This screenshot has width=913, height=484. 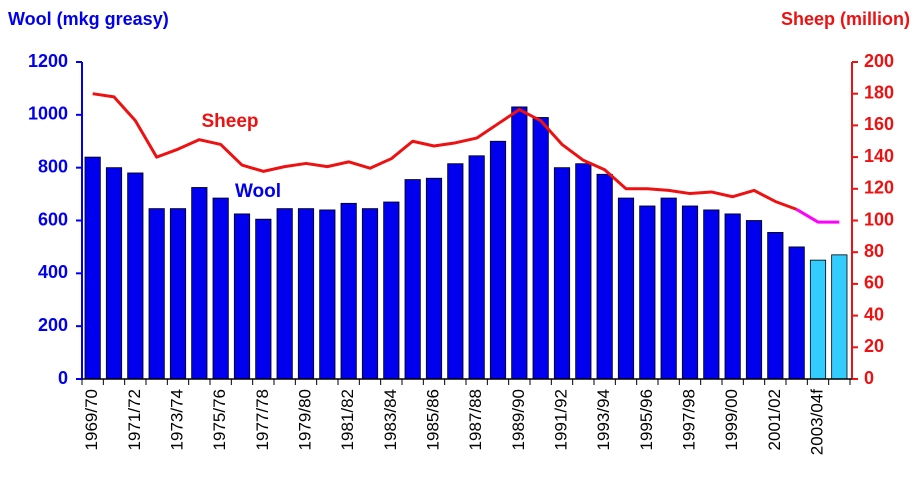 What do you see at coordinates (560, 419) in the screenshot?
I see `x-tick-label: 1991/92` at bounding box center [560, 419].